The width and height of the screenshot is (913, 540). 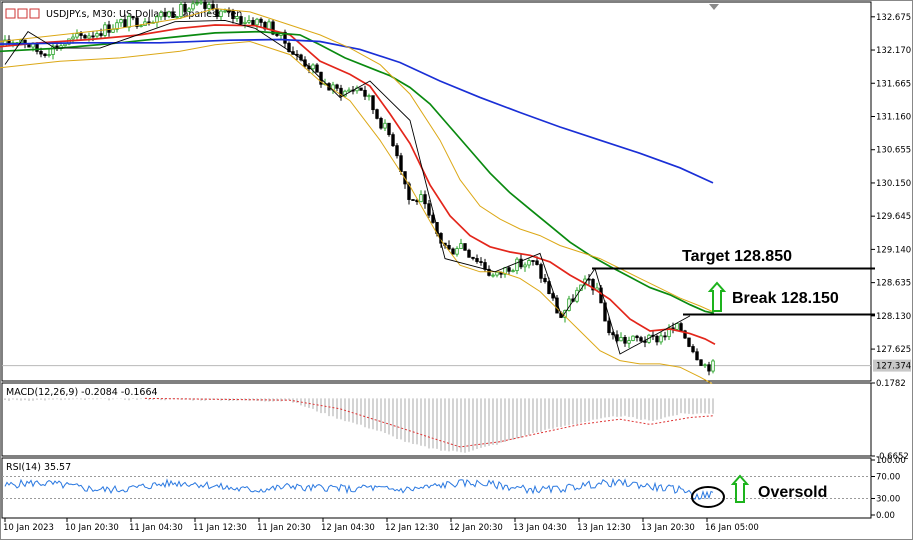 What do you see at coordinates (893, 350) in the screenshot?
I see `y-tick-label: 127.625` at bounding box center [893, 350].